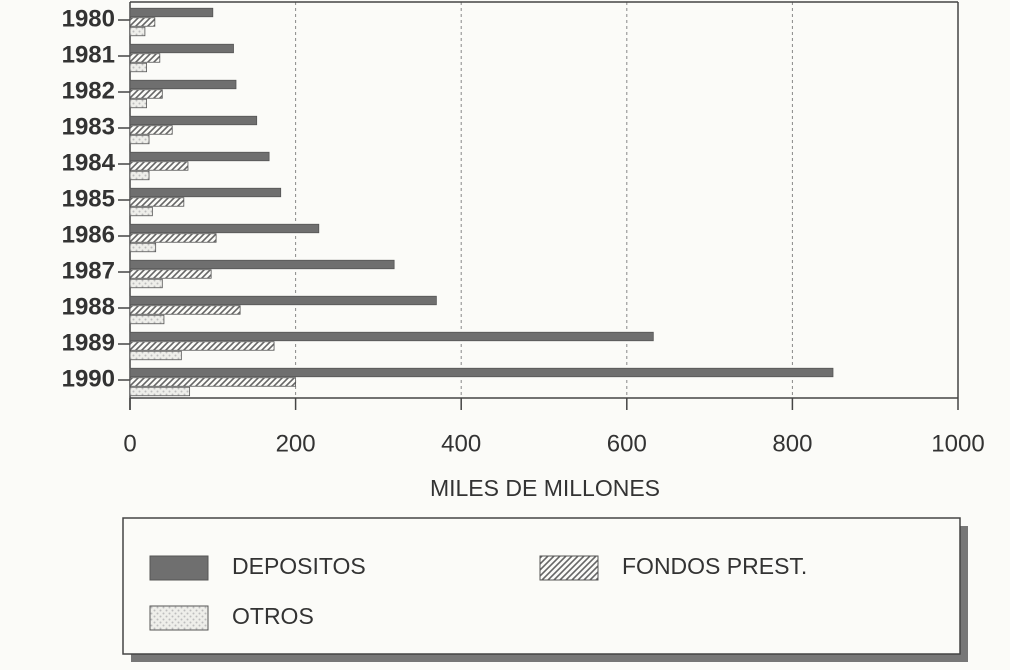 The height and width of the screenshot is (670, 1010). I want to click on x-tick-label: 200, so click(296, 443).